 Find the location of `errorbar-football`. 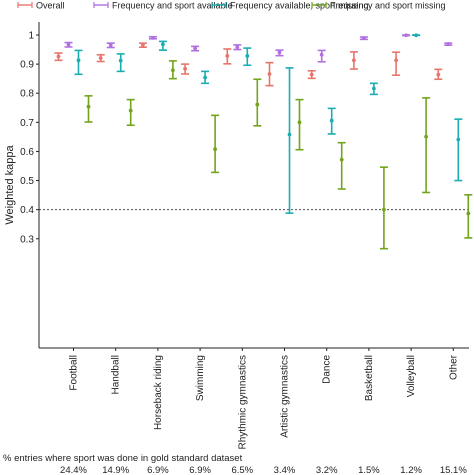

errorbar-football is located at coordinates (58, 57).